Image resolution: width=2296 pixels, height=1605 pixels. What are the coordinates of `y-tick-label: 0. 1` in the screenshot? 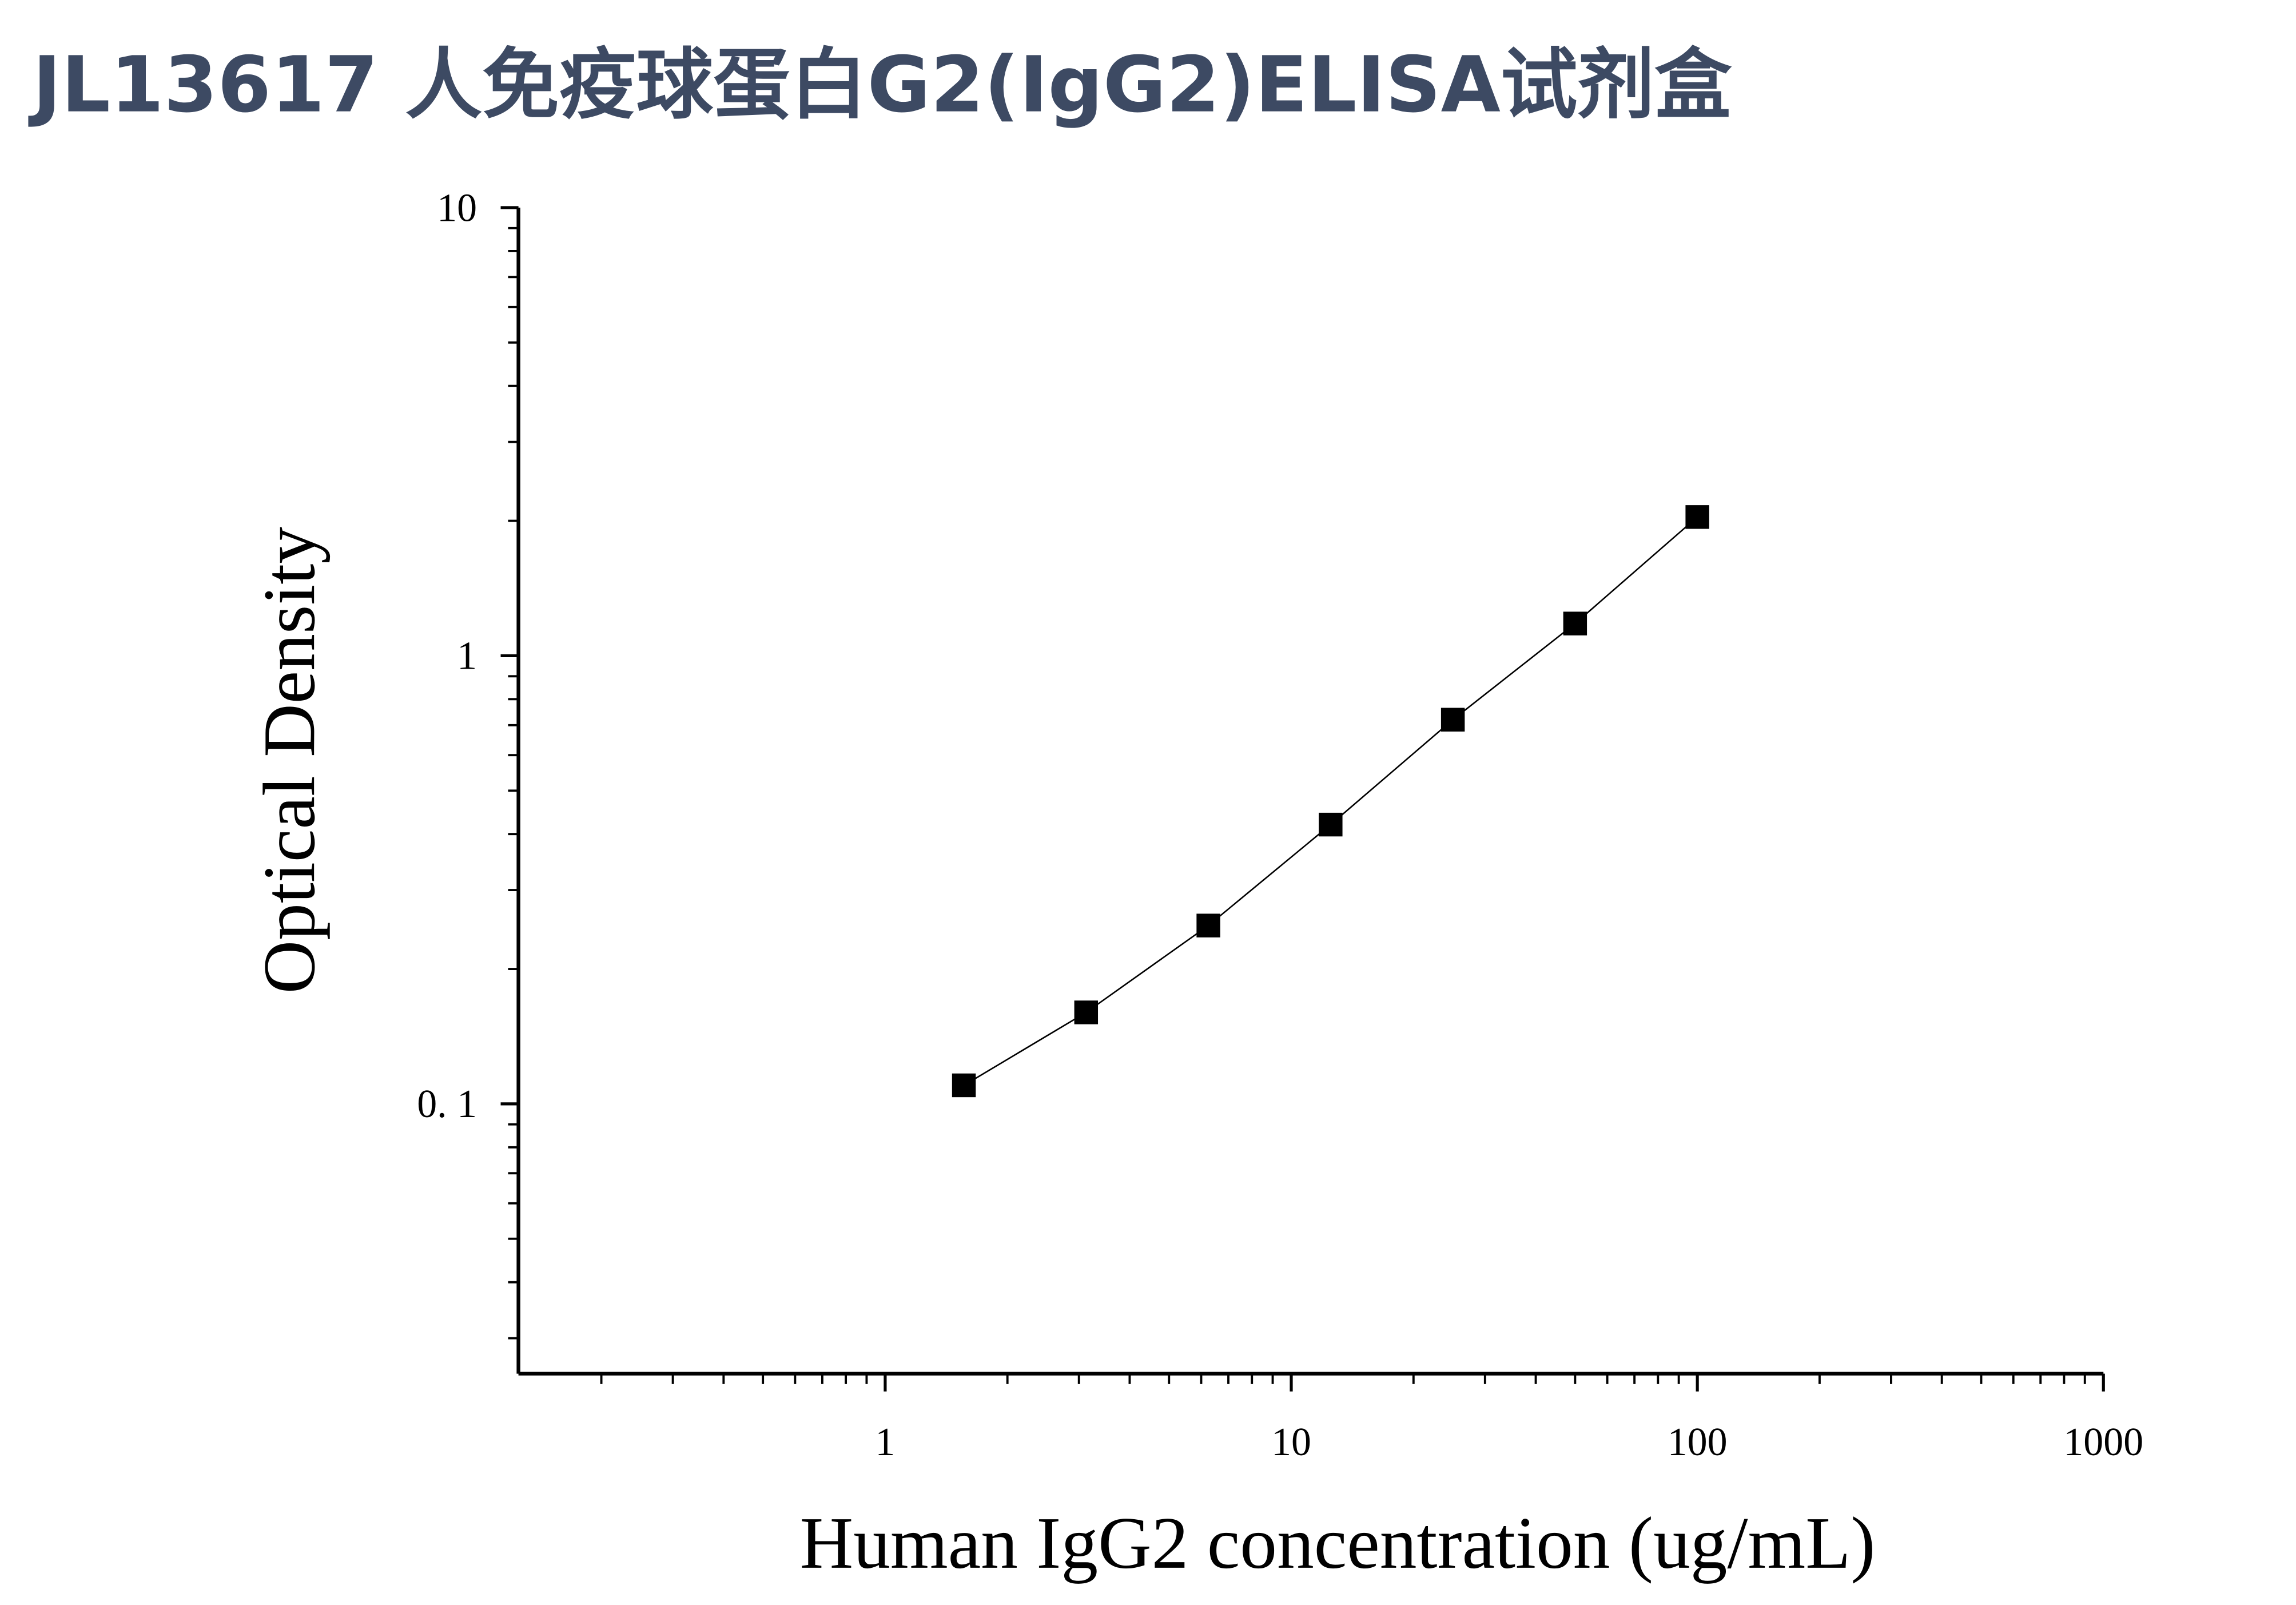 It's located at (447, 1104).